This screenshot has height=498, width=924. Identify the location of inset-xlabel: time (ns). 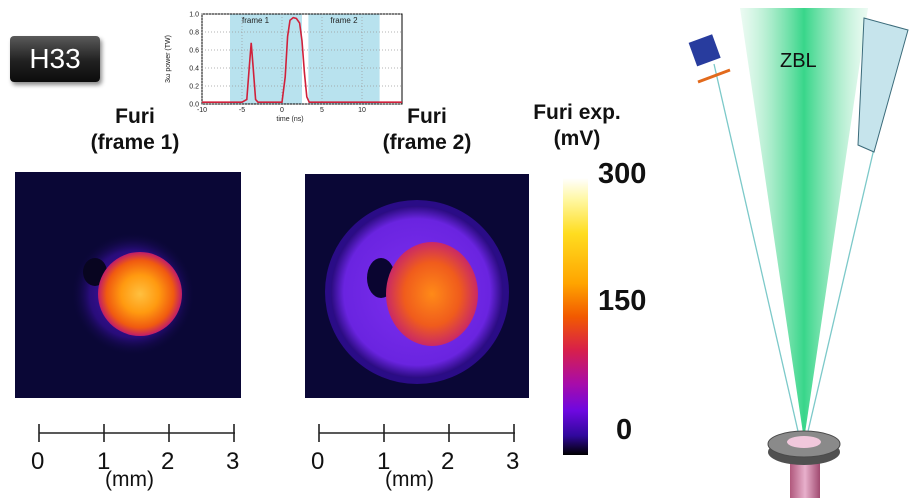
(289, 119).